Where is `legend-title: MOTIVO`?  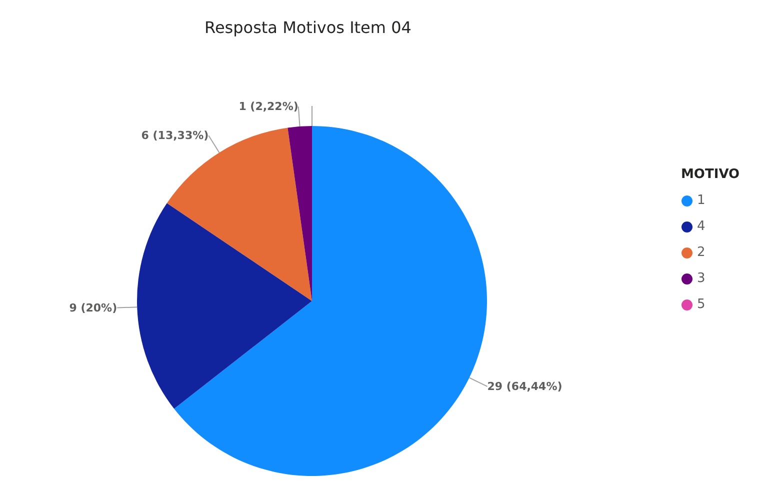 legend-title: MOTIVO is located at coordinates (711, 174).